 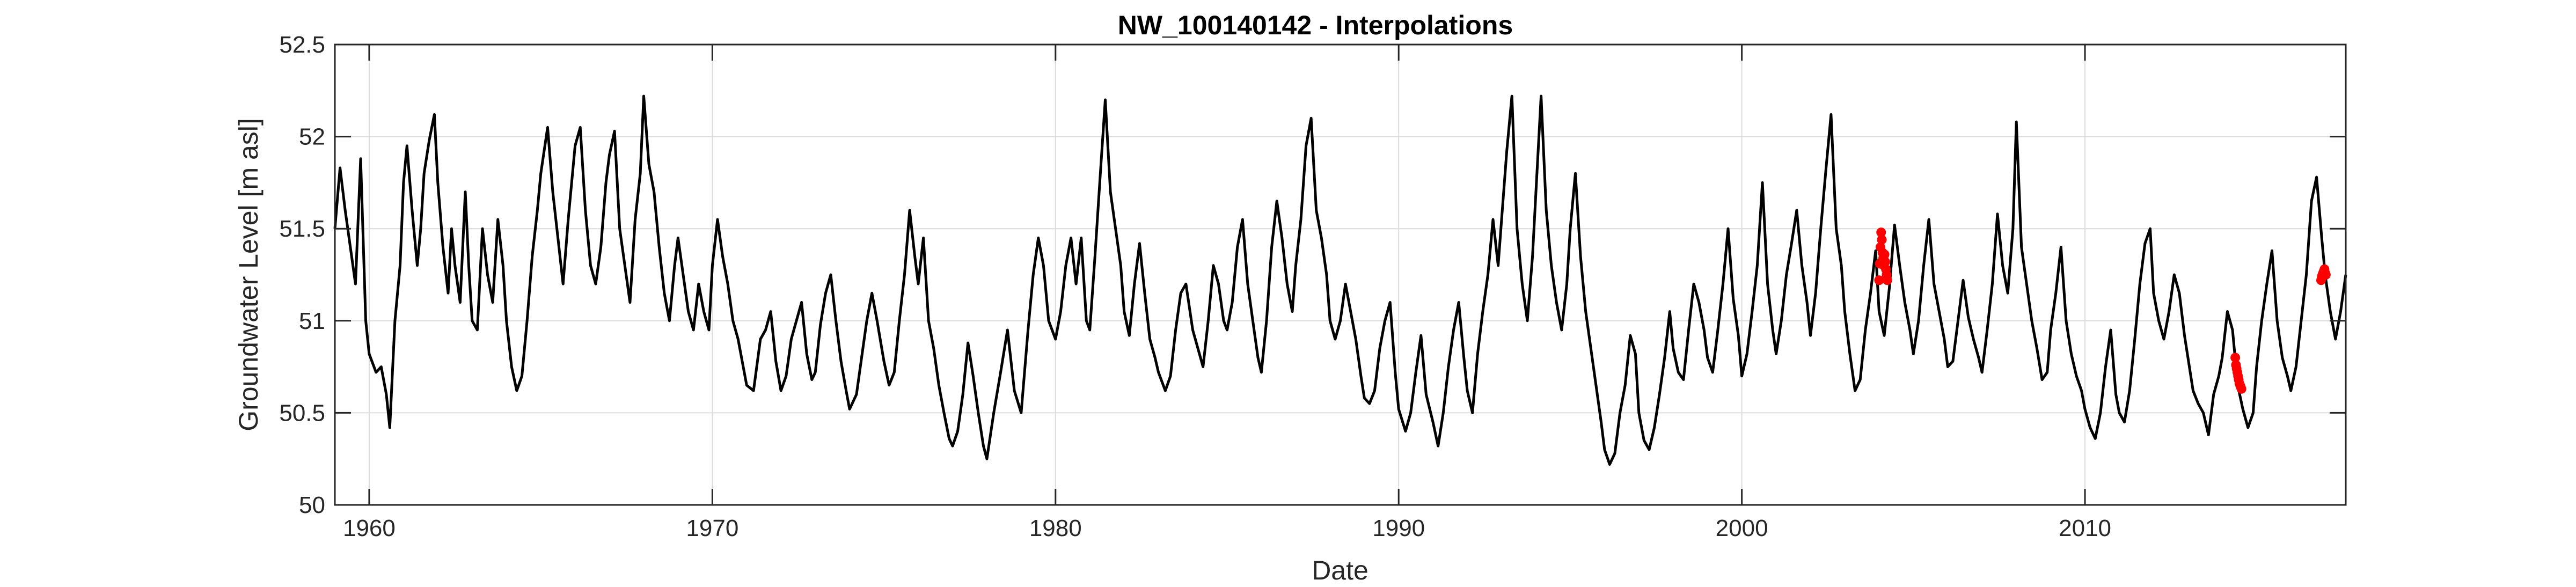 I want to click on x-tick-label: 1960, so click(x=369, y=528).